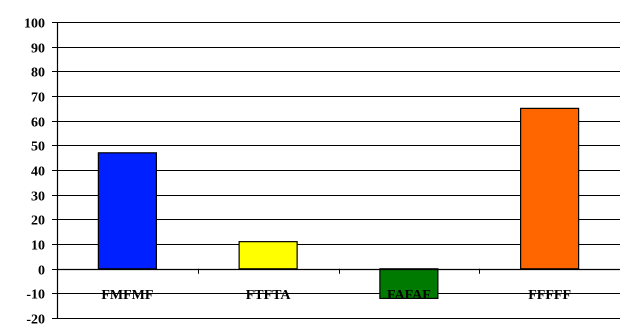  Describe the element at coordinates (38, 98) in the screenshot. I see `y-tick-label-9: 70` at that location.